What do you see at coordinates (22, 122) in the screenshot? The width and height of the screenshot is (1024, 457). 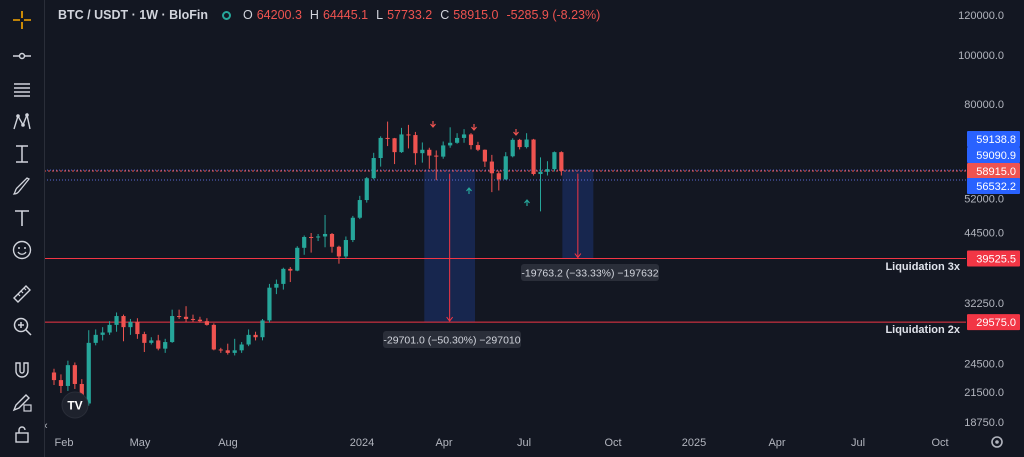 I see `pattern-icon` at bounding box center [22, 122].